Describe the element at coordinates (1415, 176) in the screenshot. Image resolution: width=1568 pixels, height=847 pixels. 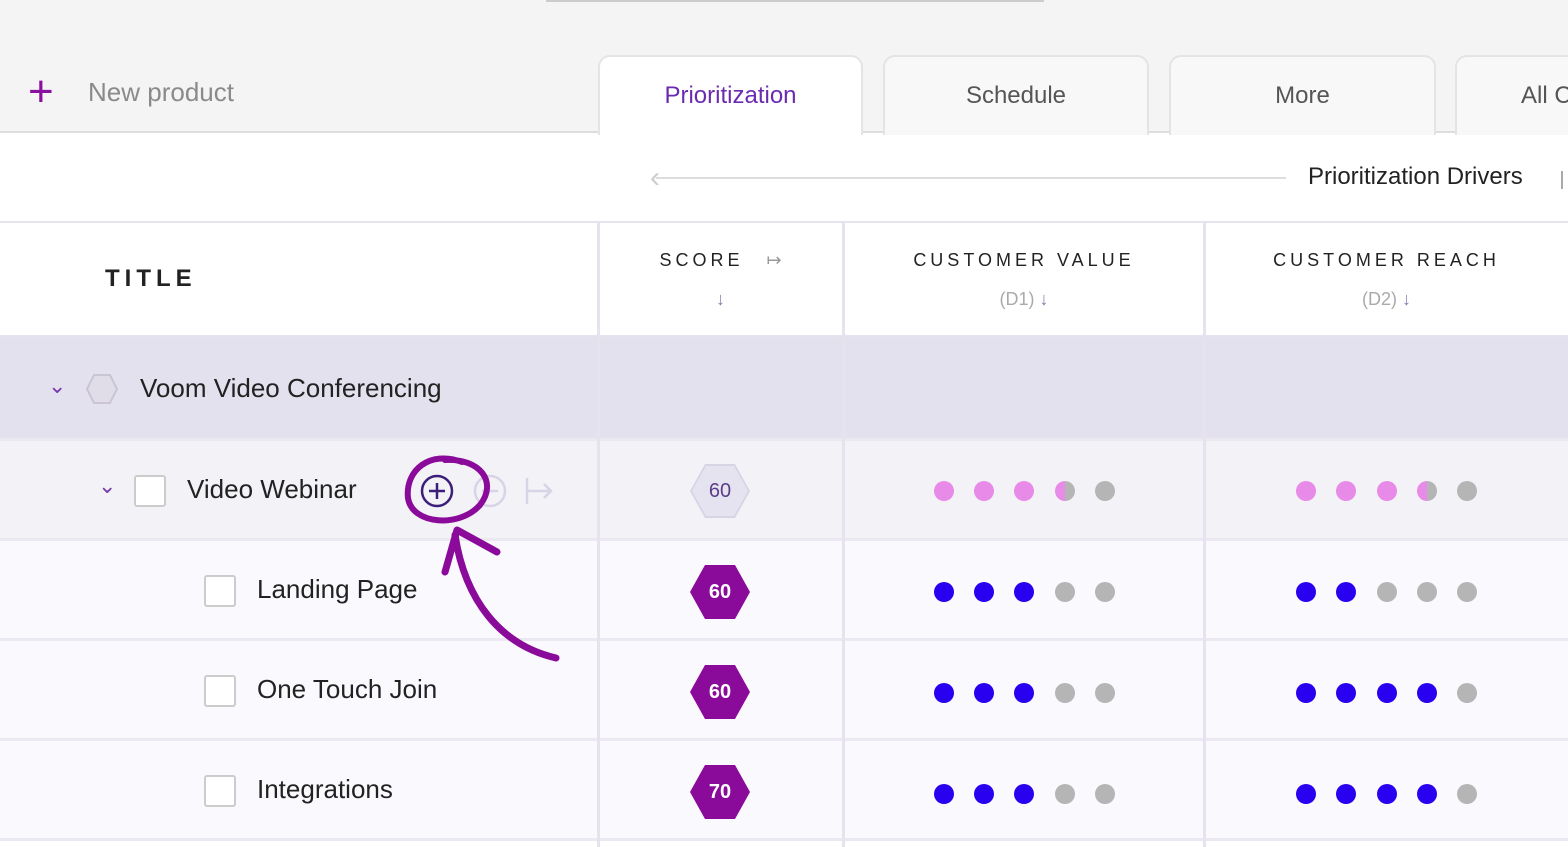
I see `drivers-label: Prioritization Drivers` at that location.